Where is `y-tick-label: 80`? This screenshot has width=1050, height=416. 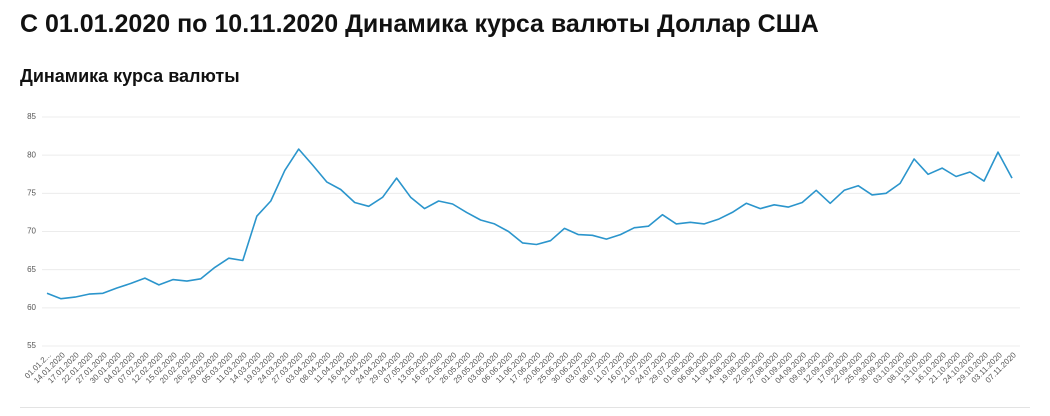 y-tick-label: 80 is located at coordinates (31, 154).